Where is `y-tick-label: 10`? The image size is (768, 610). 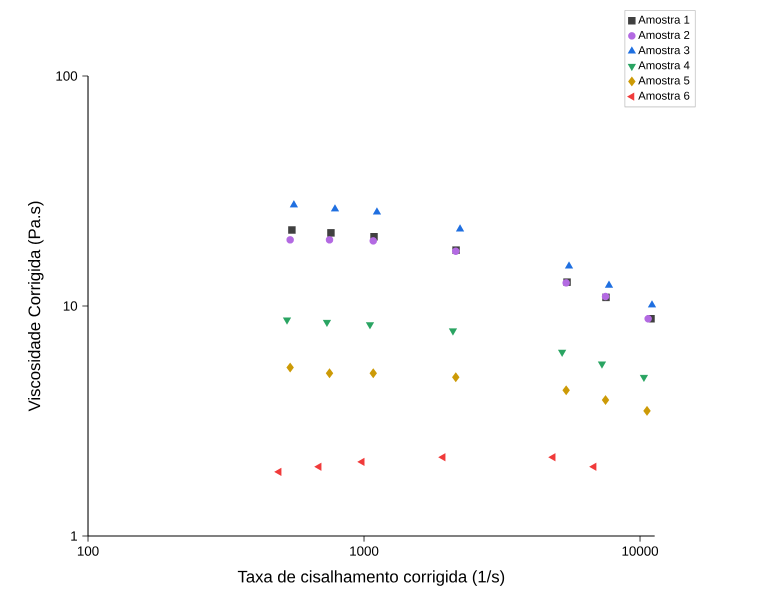 y-tick-label: 10 is located at coordinates (71, 306).